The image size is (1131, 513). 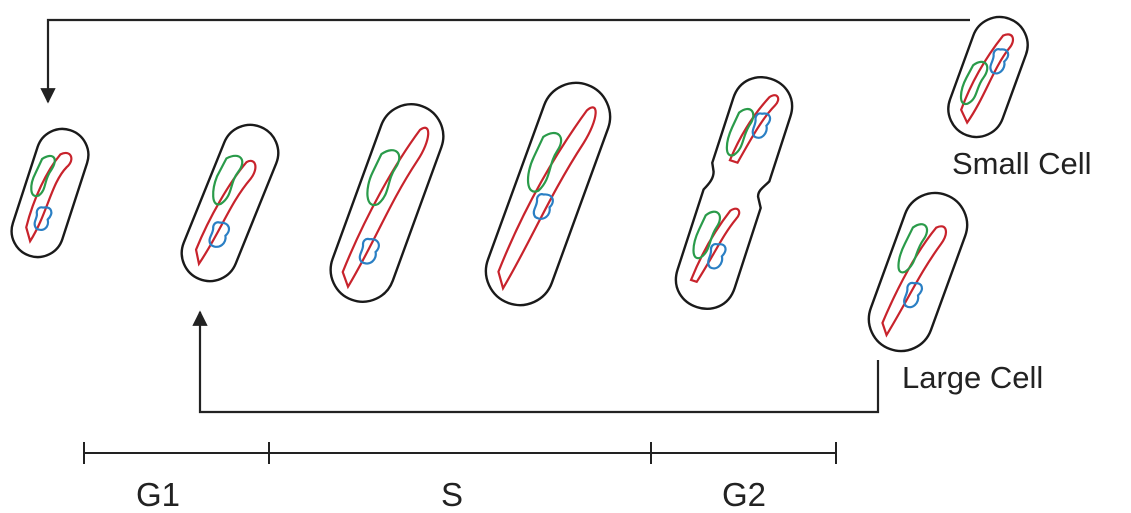 I want to click on cell-g2, so click(x=734, y=193).